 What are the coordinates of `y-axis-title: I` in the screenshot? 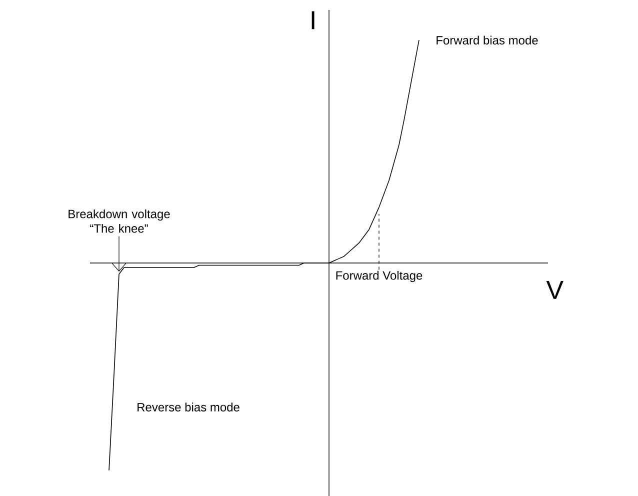 It's located at (313, 20).